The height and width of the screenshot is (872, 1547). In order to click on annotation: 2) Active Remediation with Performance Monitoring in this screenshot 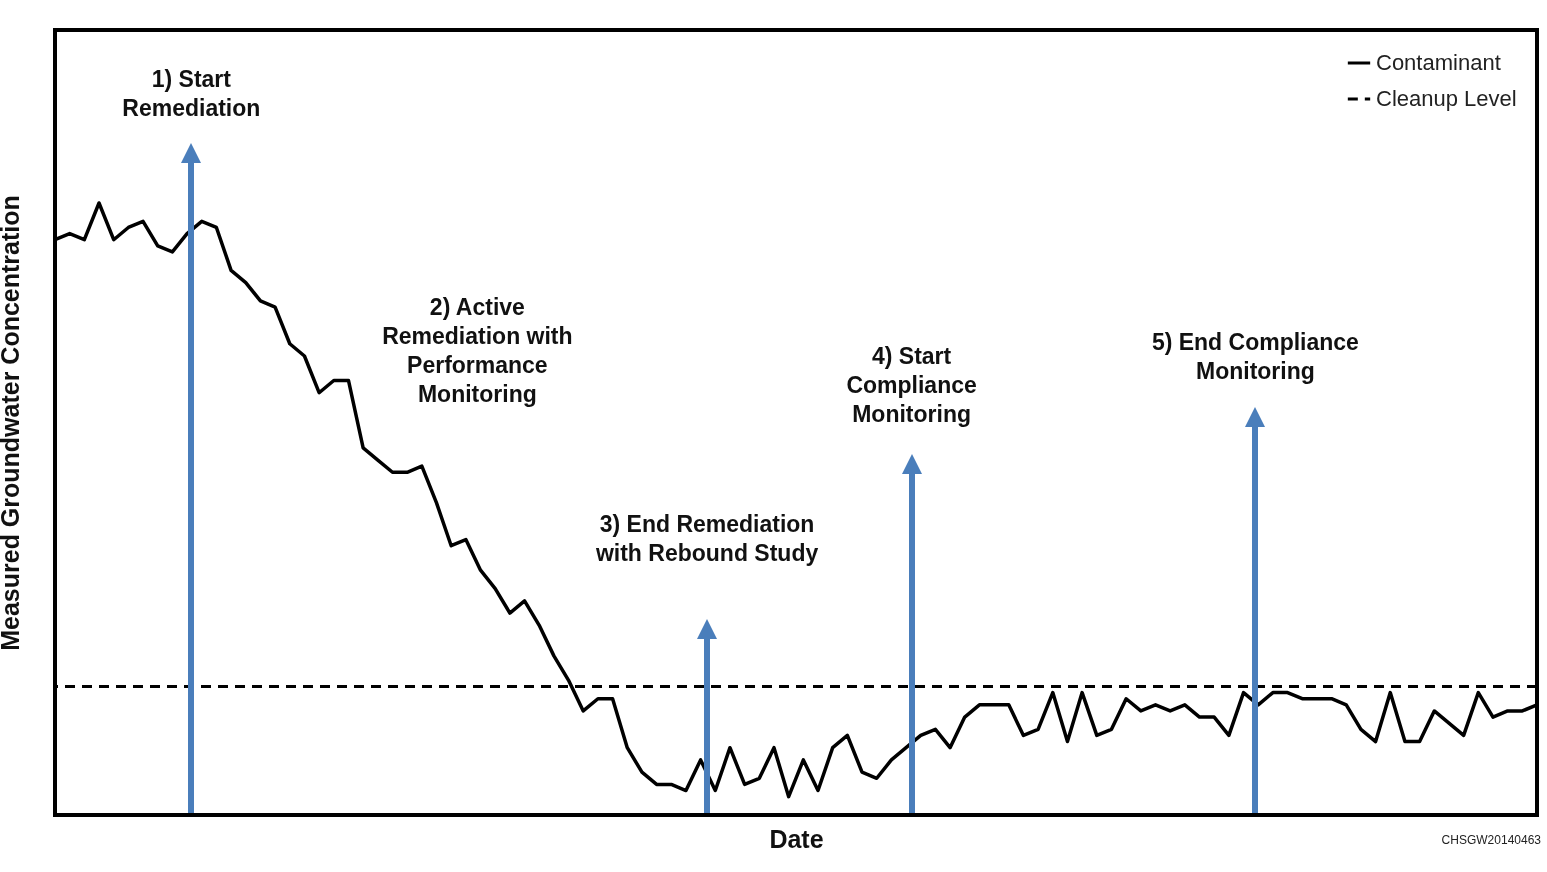, I will do `click(477, 350)`.